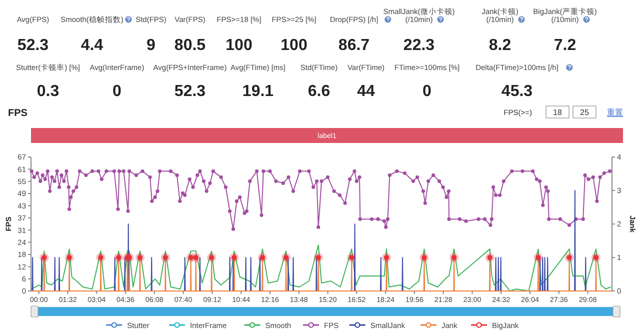 Image resolution: width=641 pixels, height=335 pixels. I want to click on data-label: 86.7, so click(354, 45).